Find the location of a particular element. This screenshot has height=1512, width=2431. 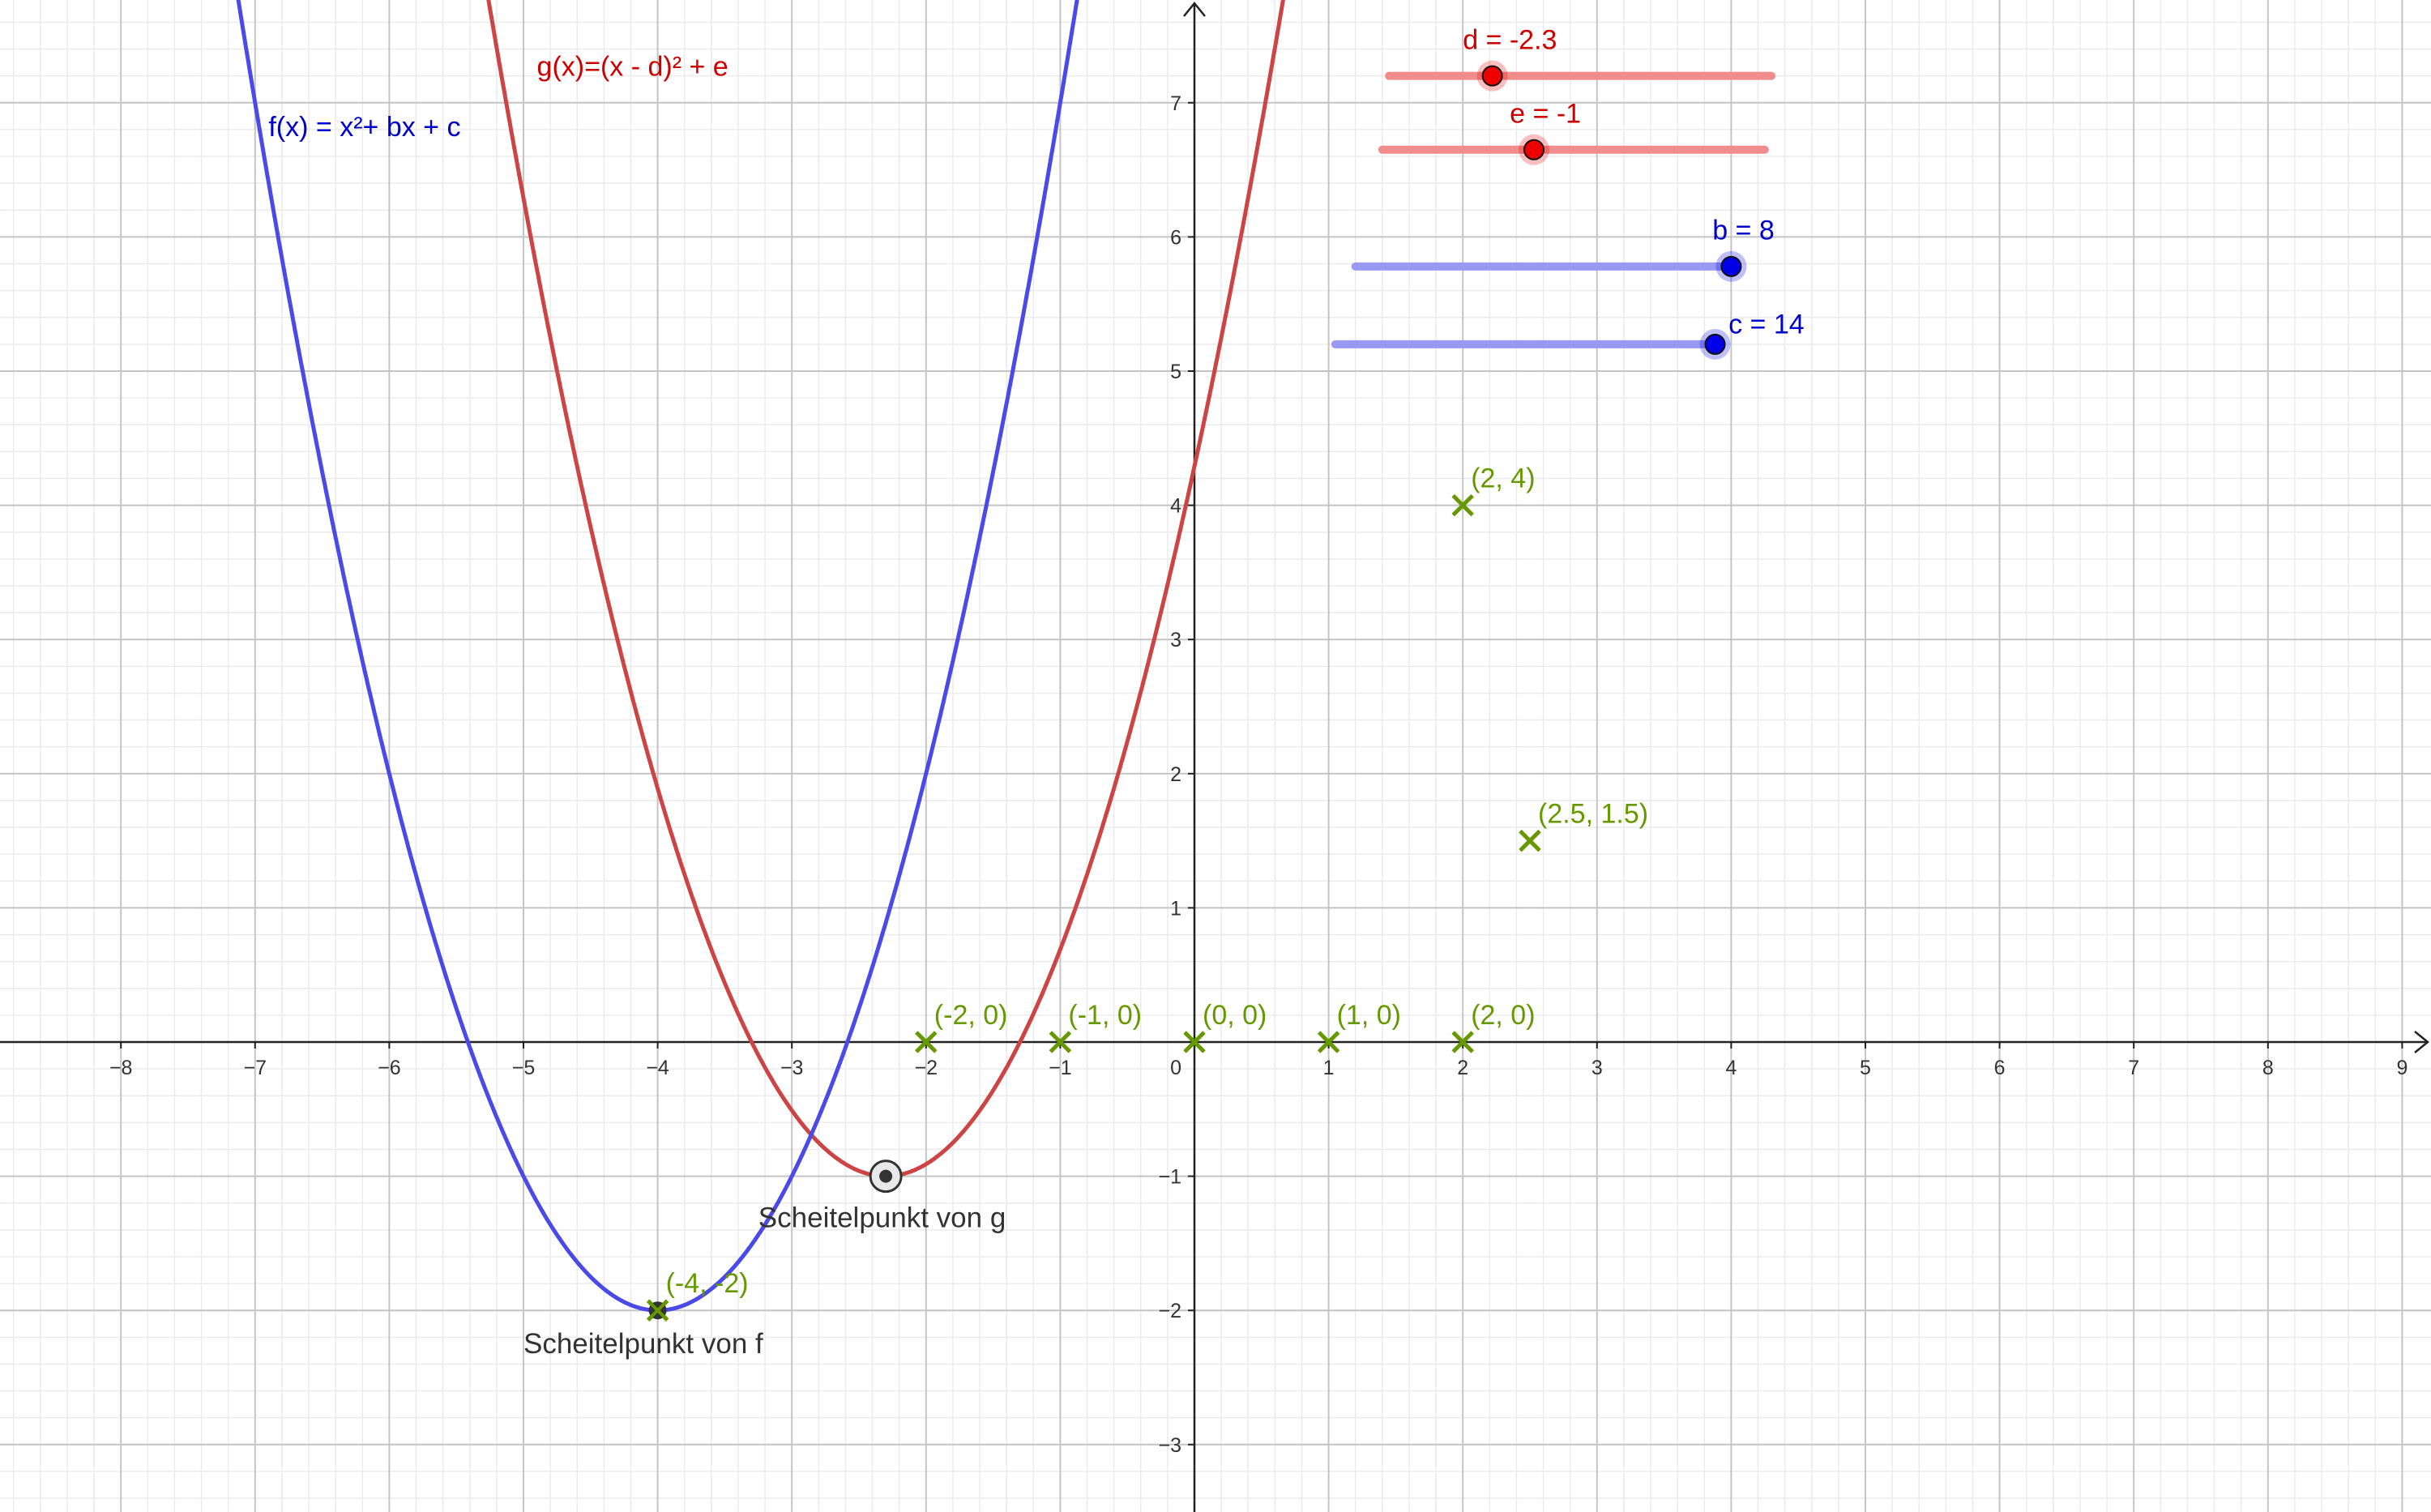

slider-b-knob is located at coordinates (1731, 266).